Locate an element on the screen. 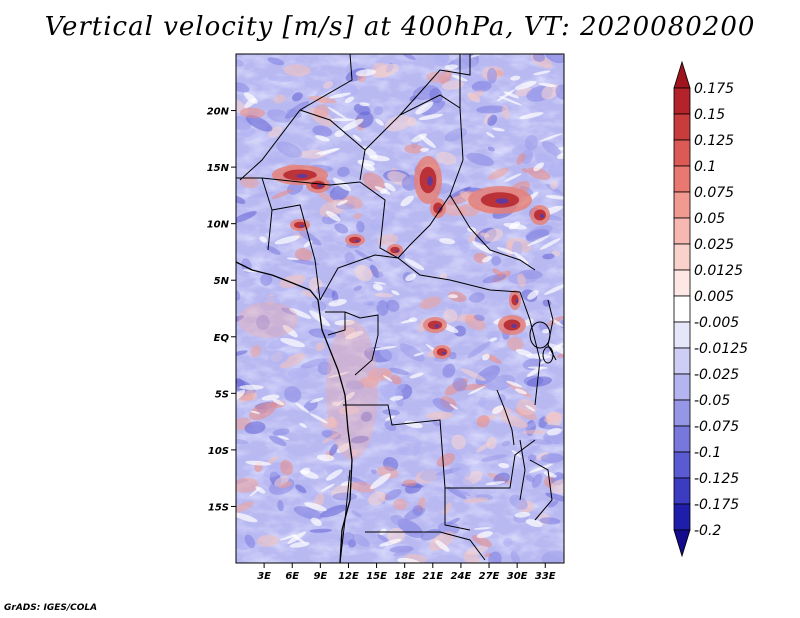 The height and width of the screenshot is (618, 800). lat-tick-label: 15N is located at coordinates (218, 168).